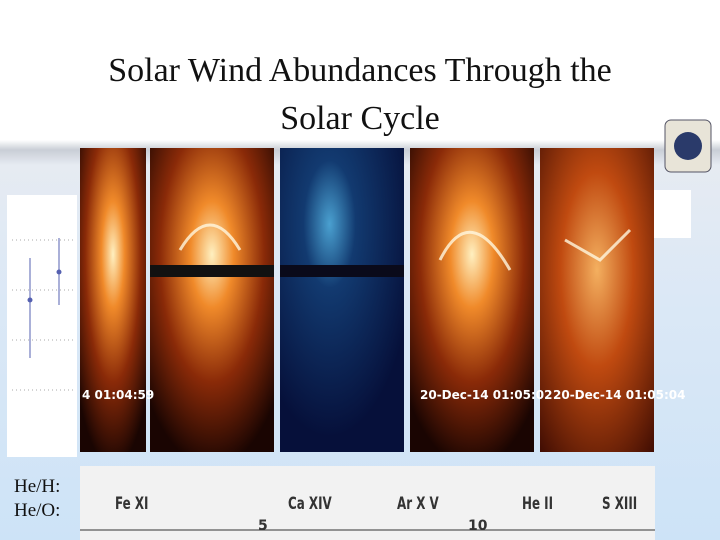 The width and height of the screenshot is (720, 540). What do you see at coordinates (37, 486) in the screenshot?
I see `side-label: He/H:` at bounding box center [37, 486].